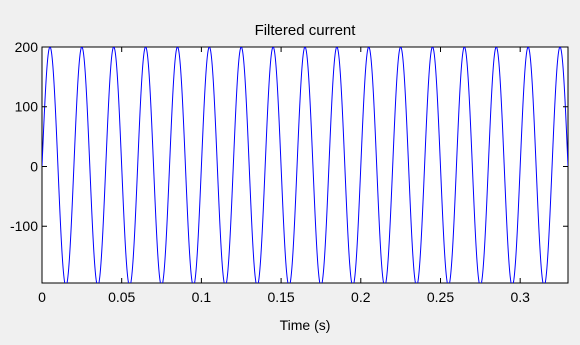 Image resolution: width=580 pixels, height=345 pixels. I want to click on x-axis-label: Time (s), so click(305, 325).